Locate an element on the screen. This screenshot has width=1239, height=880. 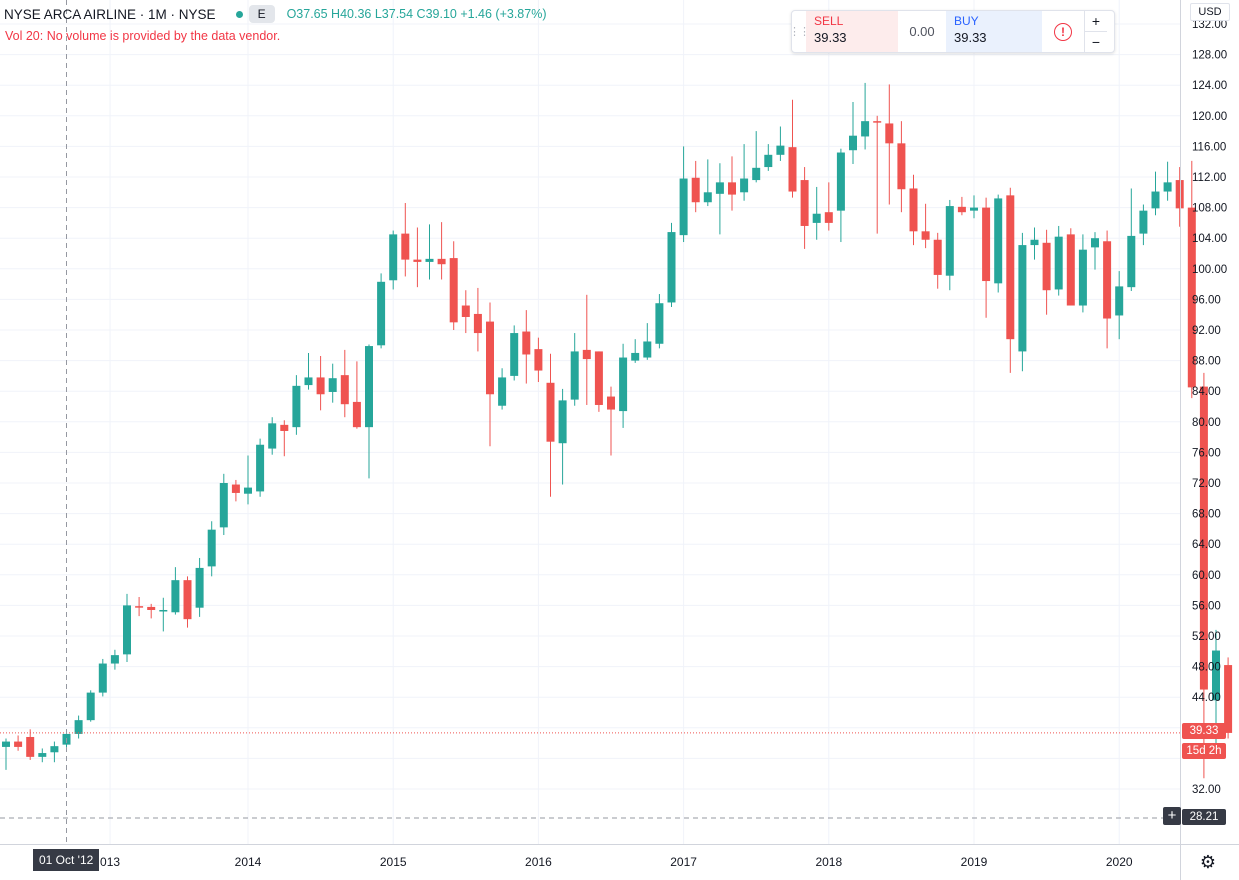
add-alert-button: + is located at coordinates (1172, 816).